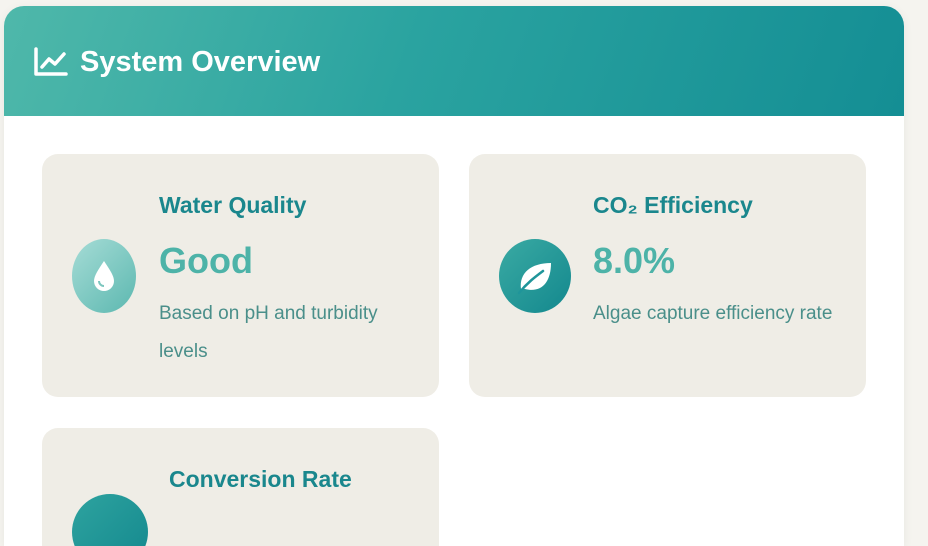 The height and width of the screenshot is (546, 928). Describe the element at coordinates (673, 205) in the screenshot. I see `card-title: CO₂ Efficiency` at that location.